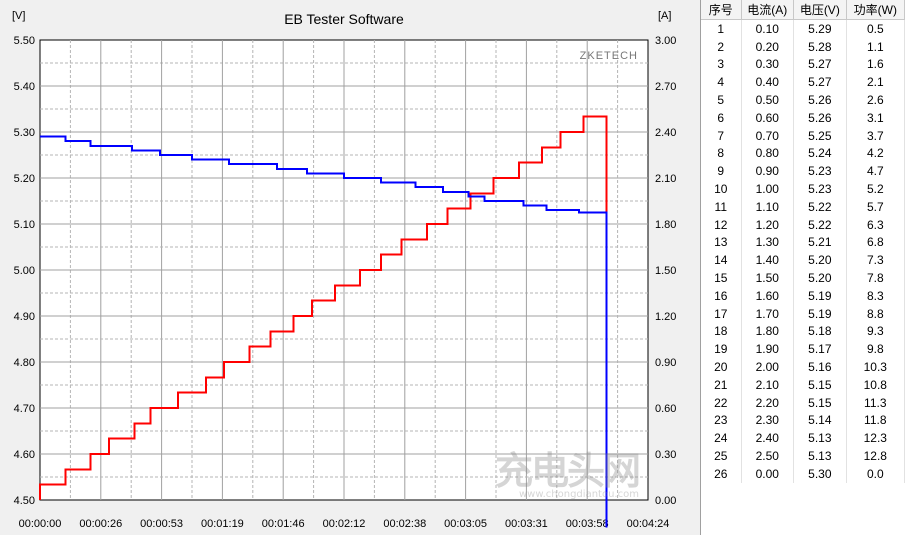 The image size is (906, 535). I want to click on cell-power: 6.8, so click(876, 242).